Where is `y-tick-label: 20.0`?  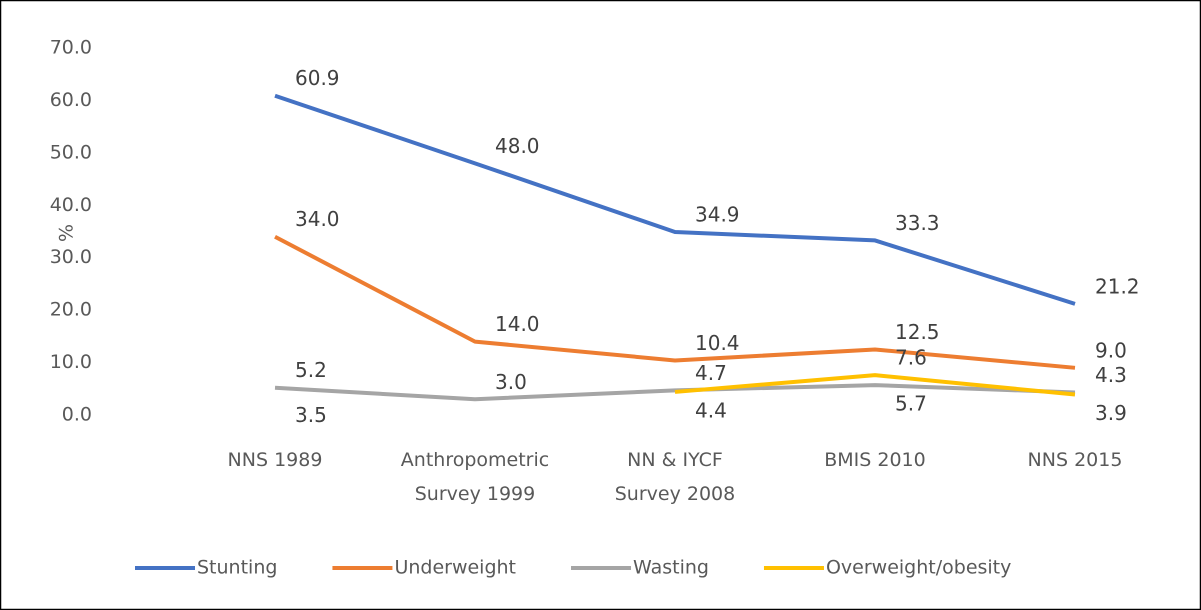
y-tick-label: 20.0 is located at coordinates (71, 310).